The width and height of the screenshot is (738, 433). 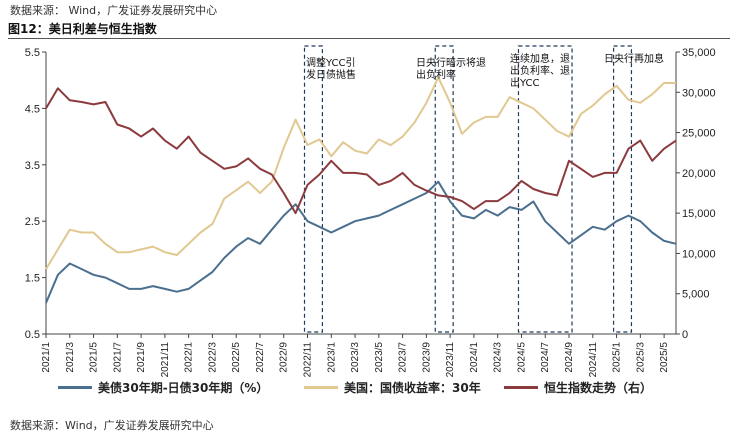 What do you see at coordinates (32, 109) in the screenshot?
I see `left-tick-label: 4.5` at bounding box center [32, 109].